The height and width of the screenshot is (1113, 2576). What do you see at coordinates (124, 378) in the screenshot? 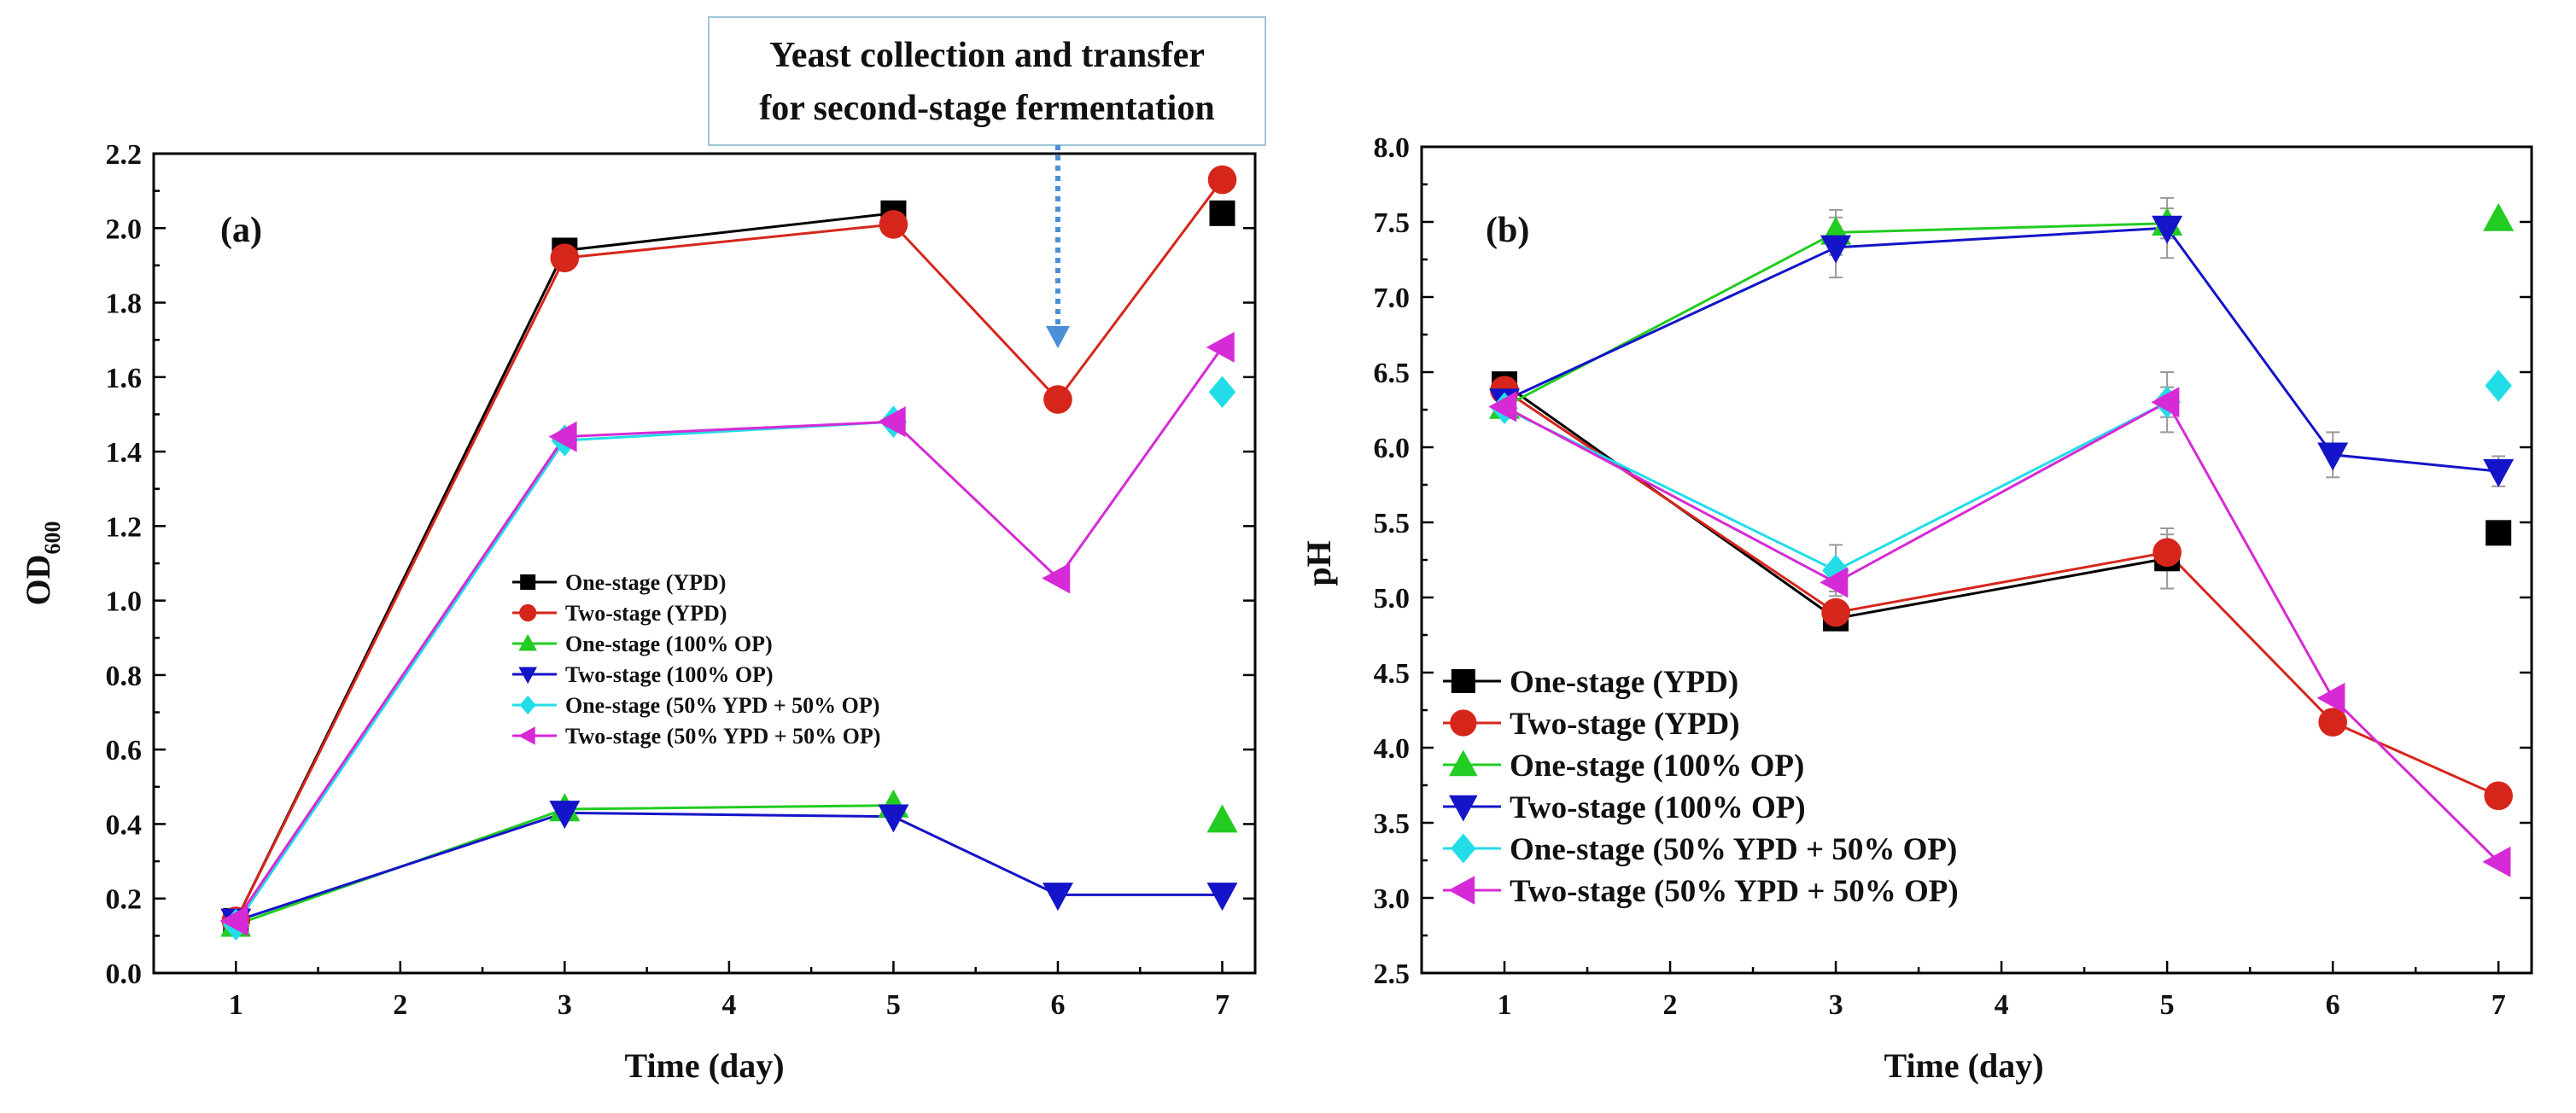
I see `y-tick-label: 1.6` at bounding box center [124, 378].